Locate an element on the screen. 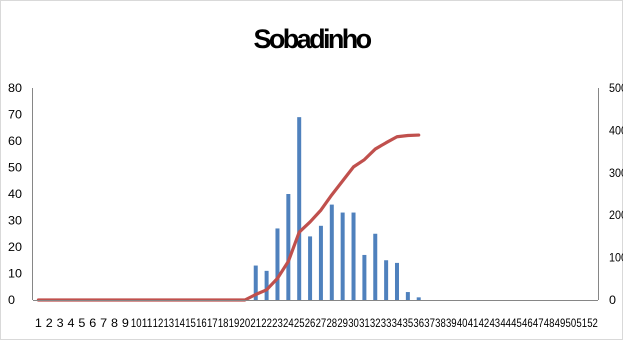  x-axis-tick-label: 31 is located at coordinates (364, 323).